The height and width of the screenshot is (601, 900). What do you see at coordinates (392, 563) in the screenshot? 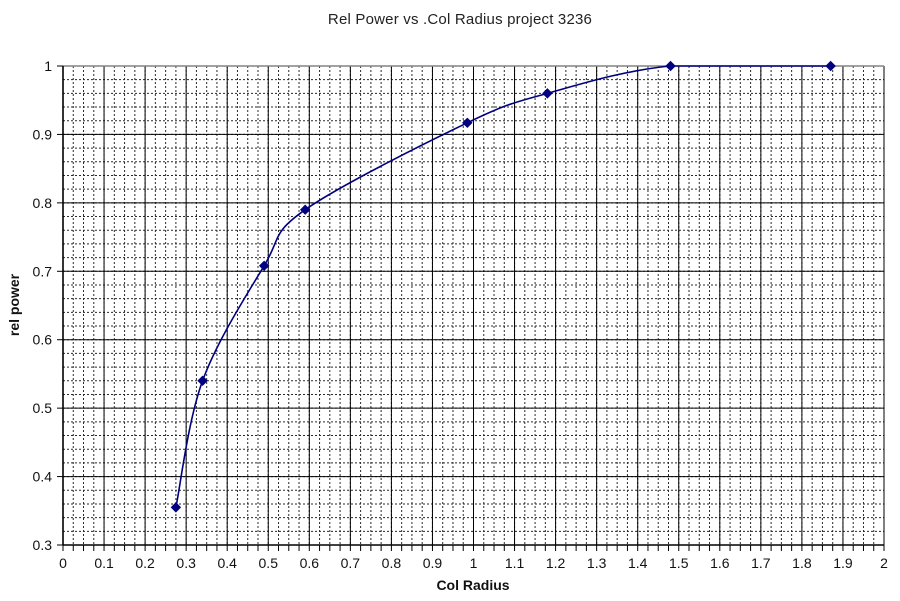
I see `x-tick-label: 0.8` at bounding box center [392, 563].